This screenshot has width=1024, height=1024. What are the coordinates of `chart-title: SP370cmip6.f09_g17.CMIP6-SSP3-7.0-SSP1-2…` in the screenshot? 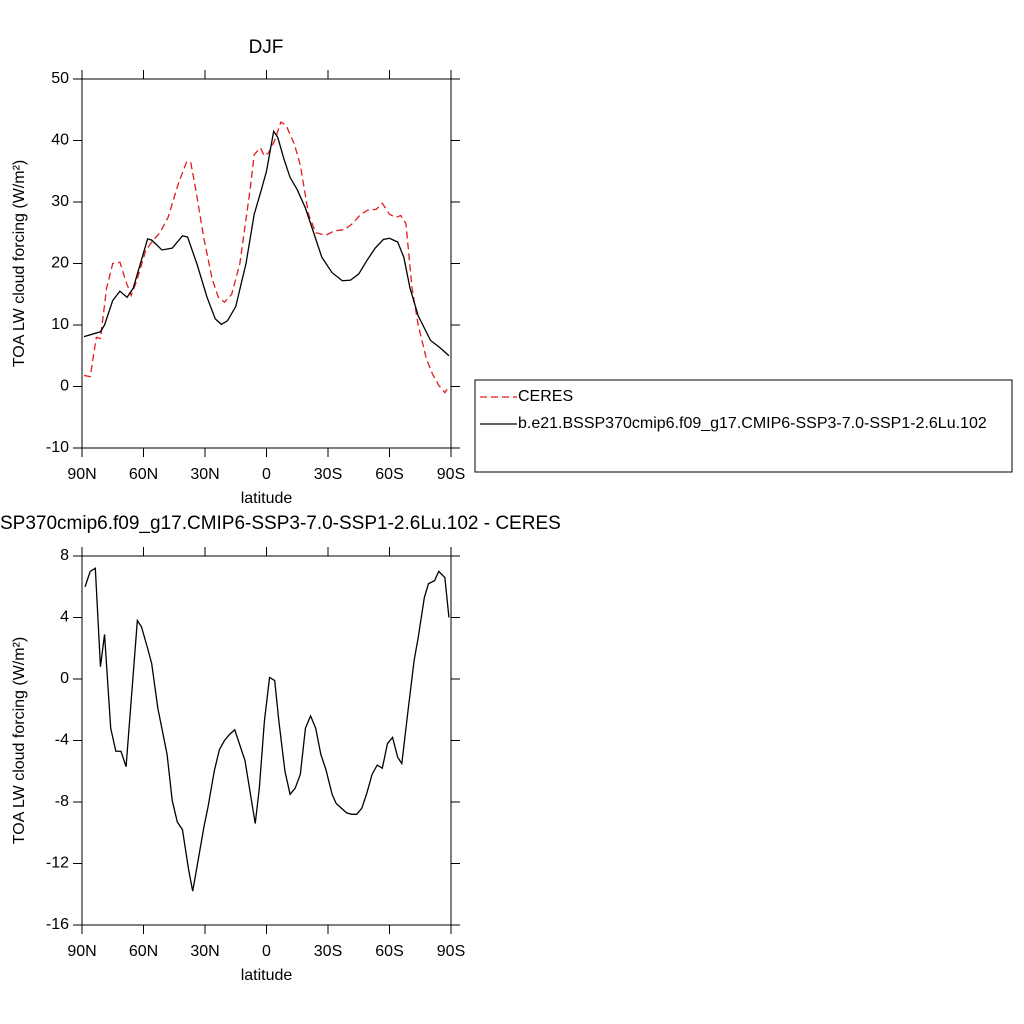 It's located at (280, 523).